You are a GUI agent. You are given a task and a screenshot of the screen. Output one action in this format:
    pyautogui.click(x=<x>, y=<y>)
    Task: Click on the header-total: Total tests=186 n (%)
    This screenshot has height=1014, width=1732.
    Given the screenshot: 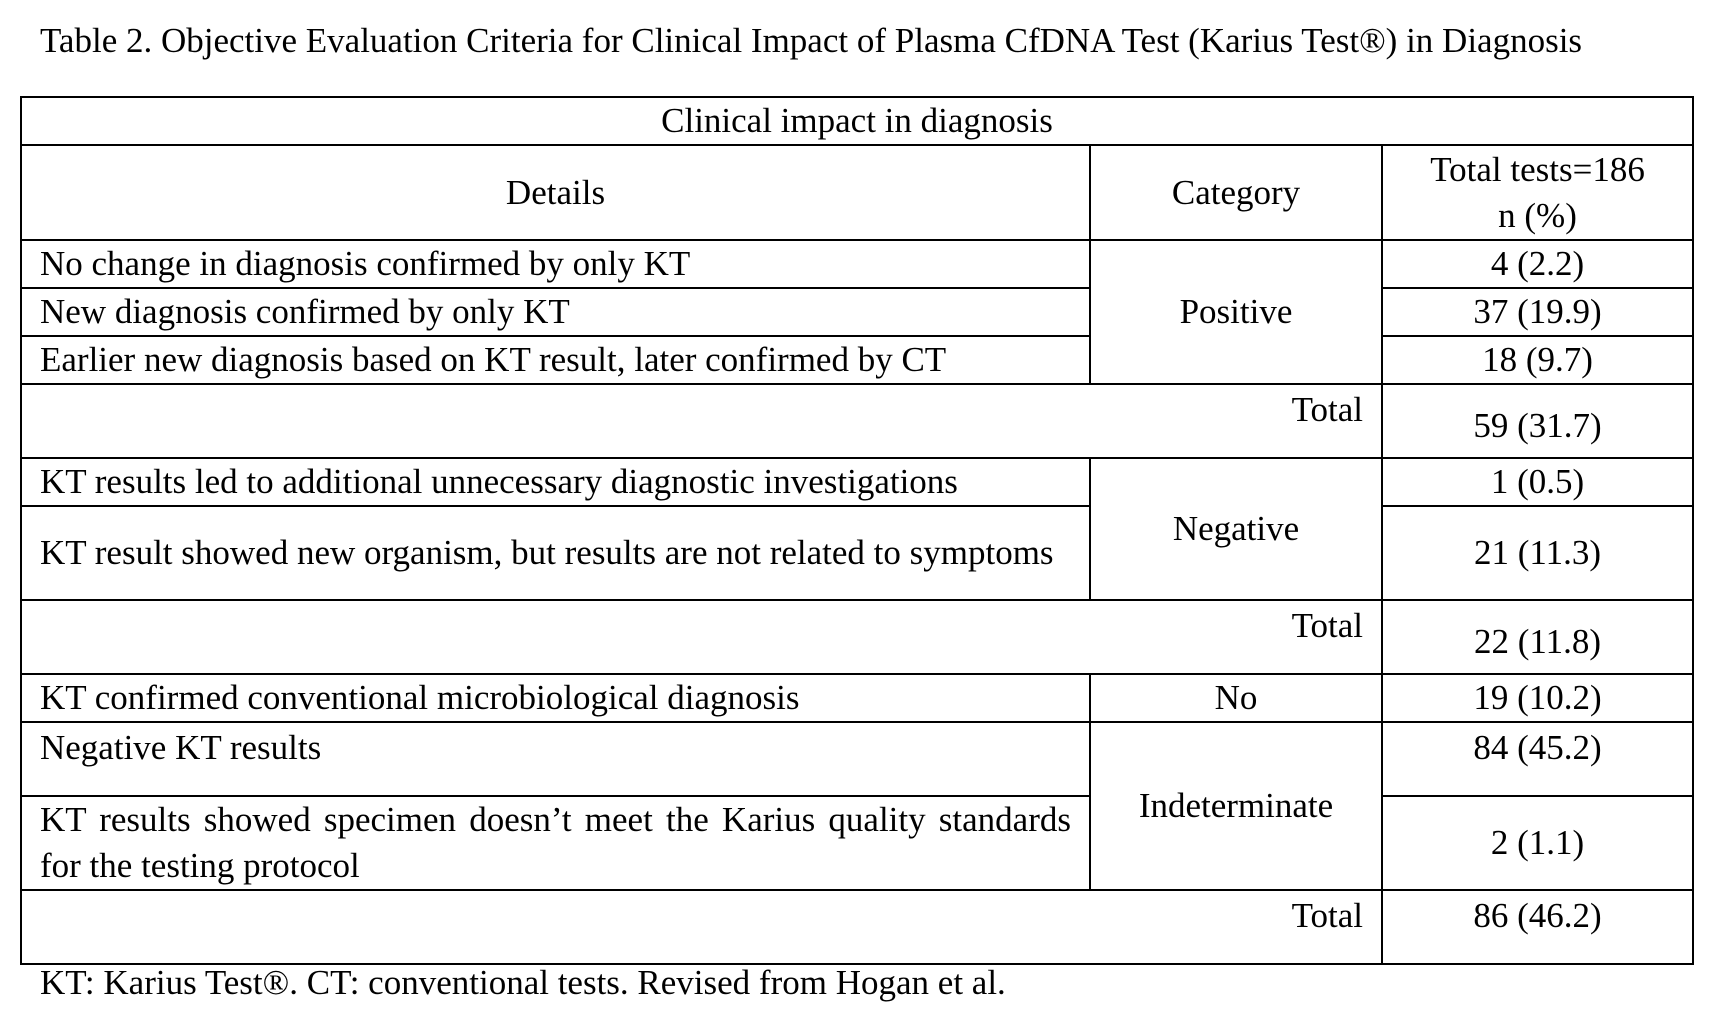 What is the action you would take?
    pyautogui.click(x=1537, y=192)
    